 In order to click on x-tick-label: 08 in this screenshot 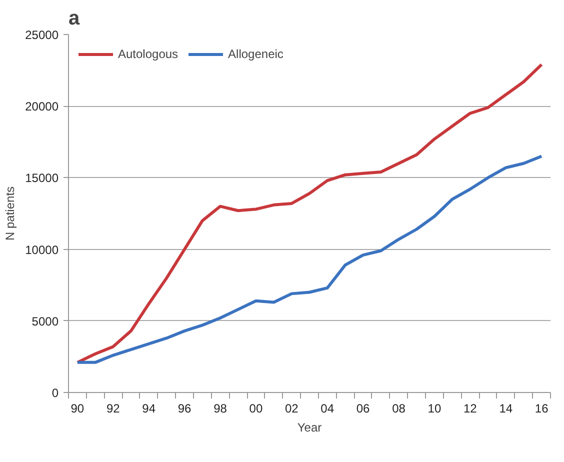, I will do `click(399, 409)`.